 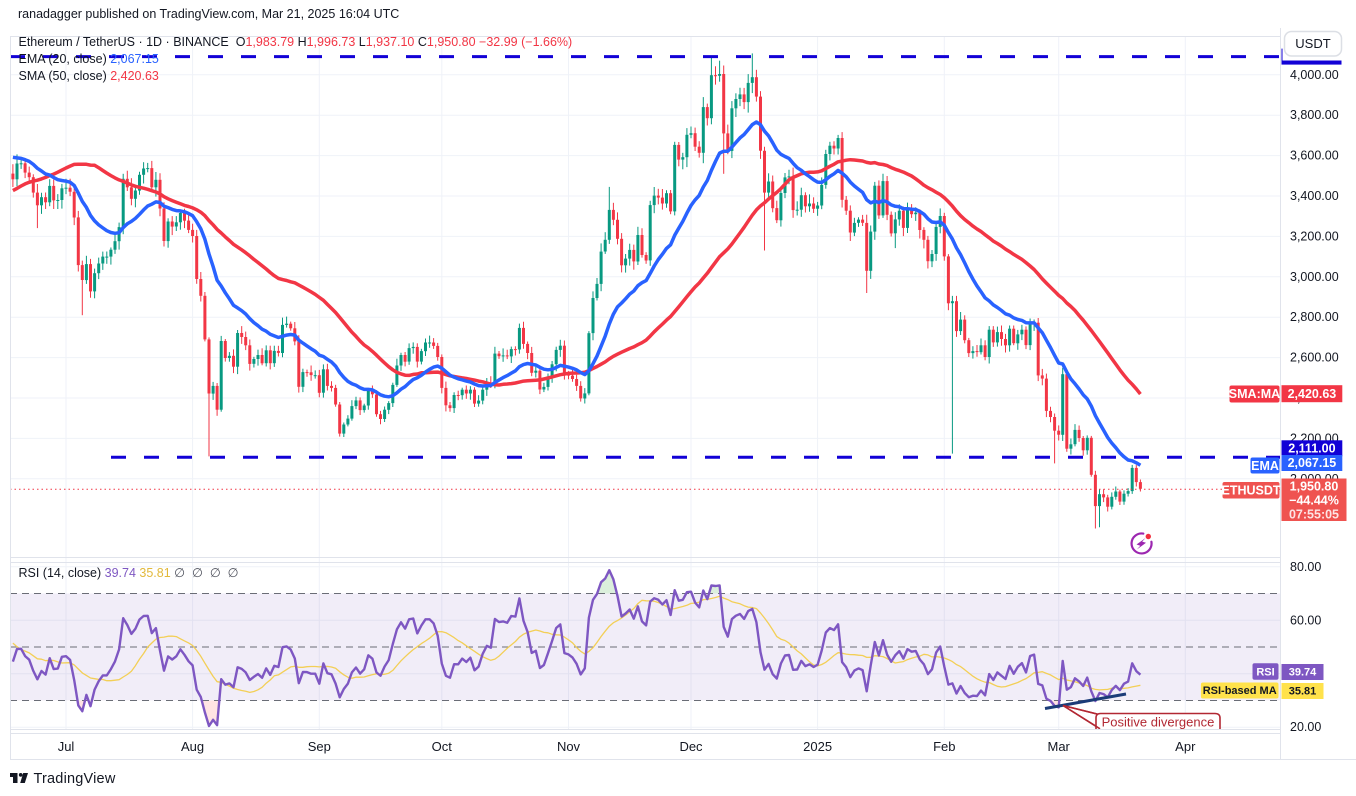 I want to click on svg-text: Jul, so click(x=66, y=746).